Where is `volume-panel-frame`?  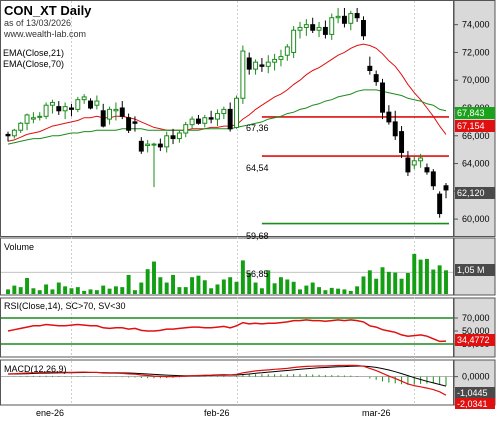
volume-panel-frame is located at coordinates (227, 266).